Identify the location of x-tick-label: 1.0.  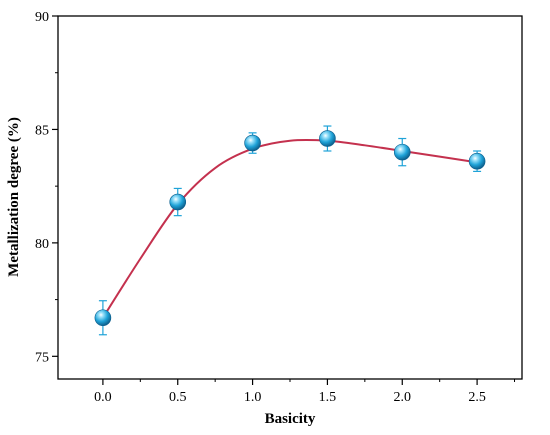
(253, 397).